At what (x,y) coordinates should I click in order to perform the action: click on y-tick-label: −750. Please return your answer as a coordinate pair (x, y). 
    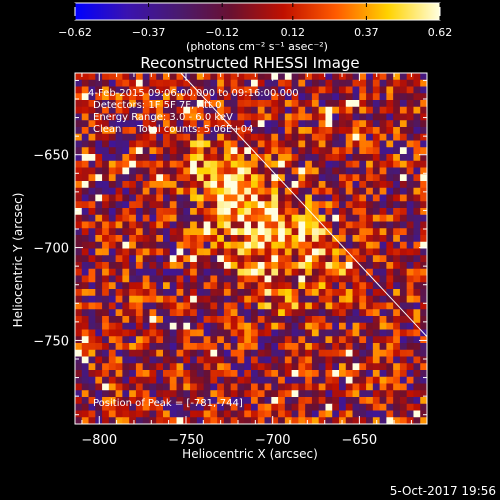
    Looking at the image, I should click on (51, 341).